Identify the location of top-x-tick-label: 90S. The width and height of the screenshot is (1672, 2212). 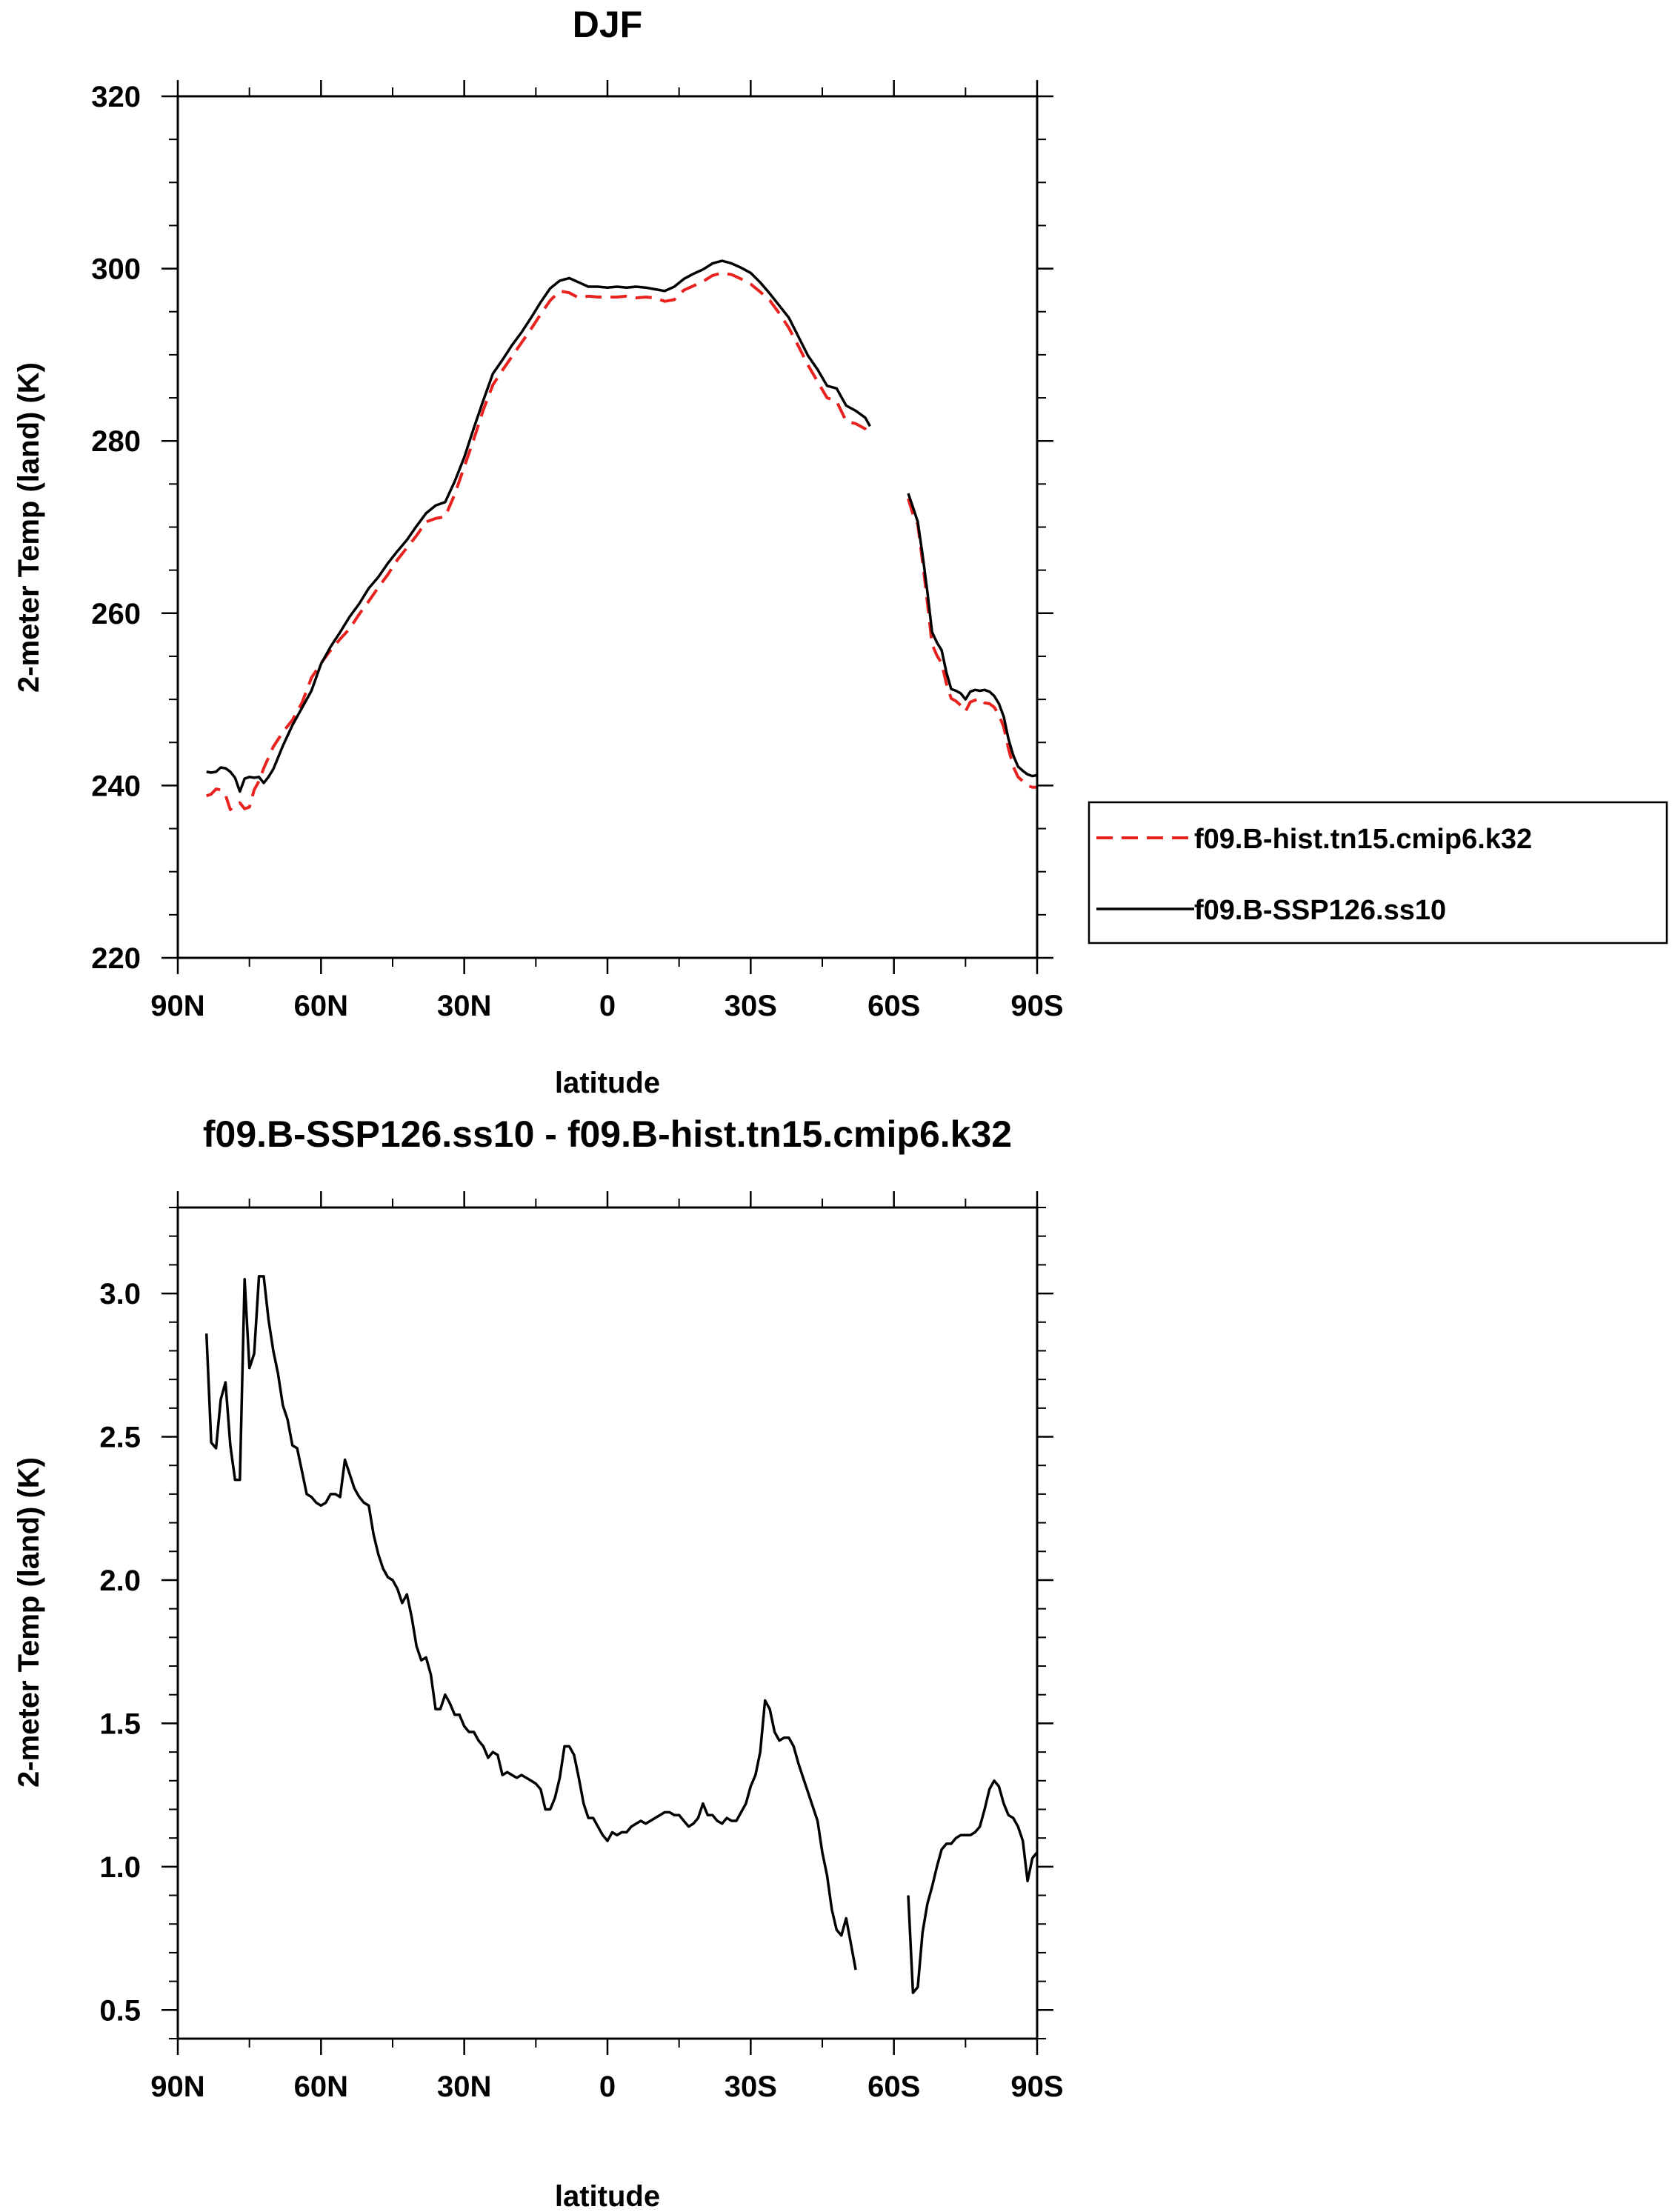
(1036, 1006).